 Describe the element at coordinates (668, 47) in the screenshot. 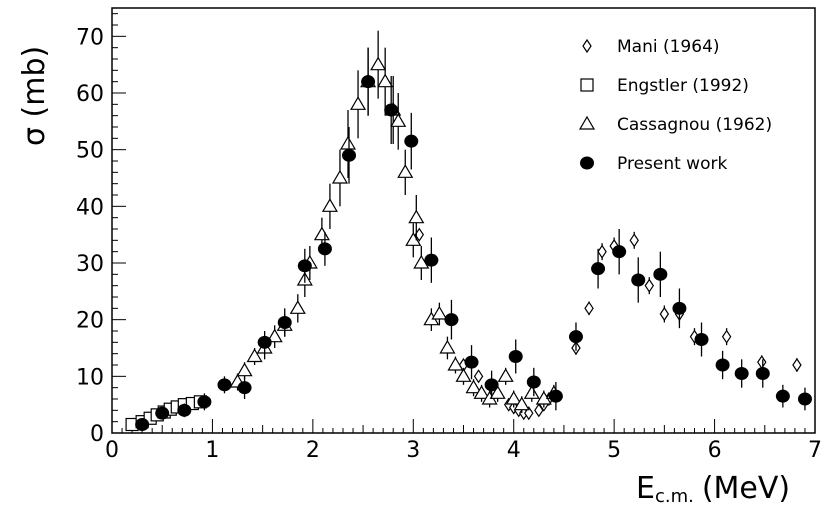

I see `legend-entry-label: Mani (1964)` at that location.